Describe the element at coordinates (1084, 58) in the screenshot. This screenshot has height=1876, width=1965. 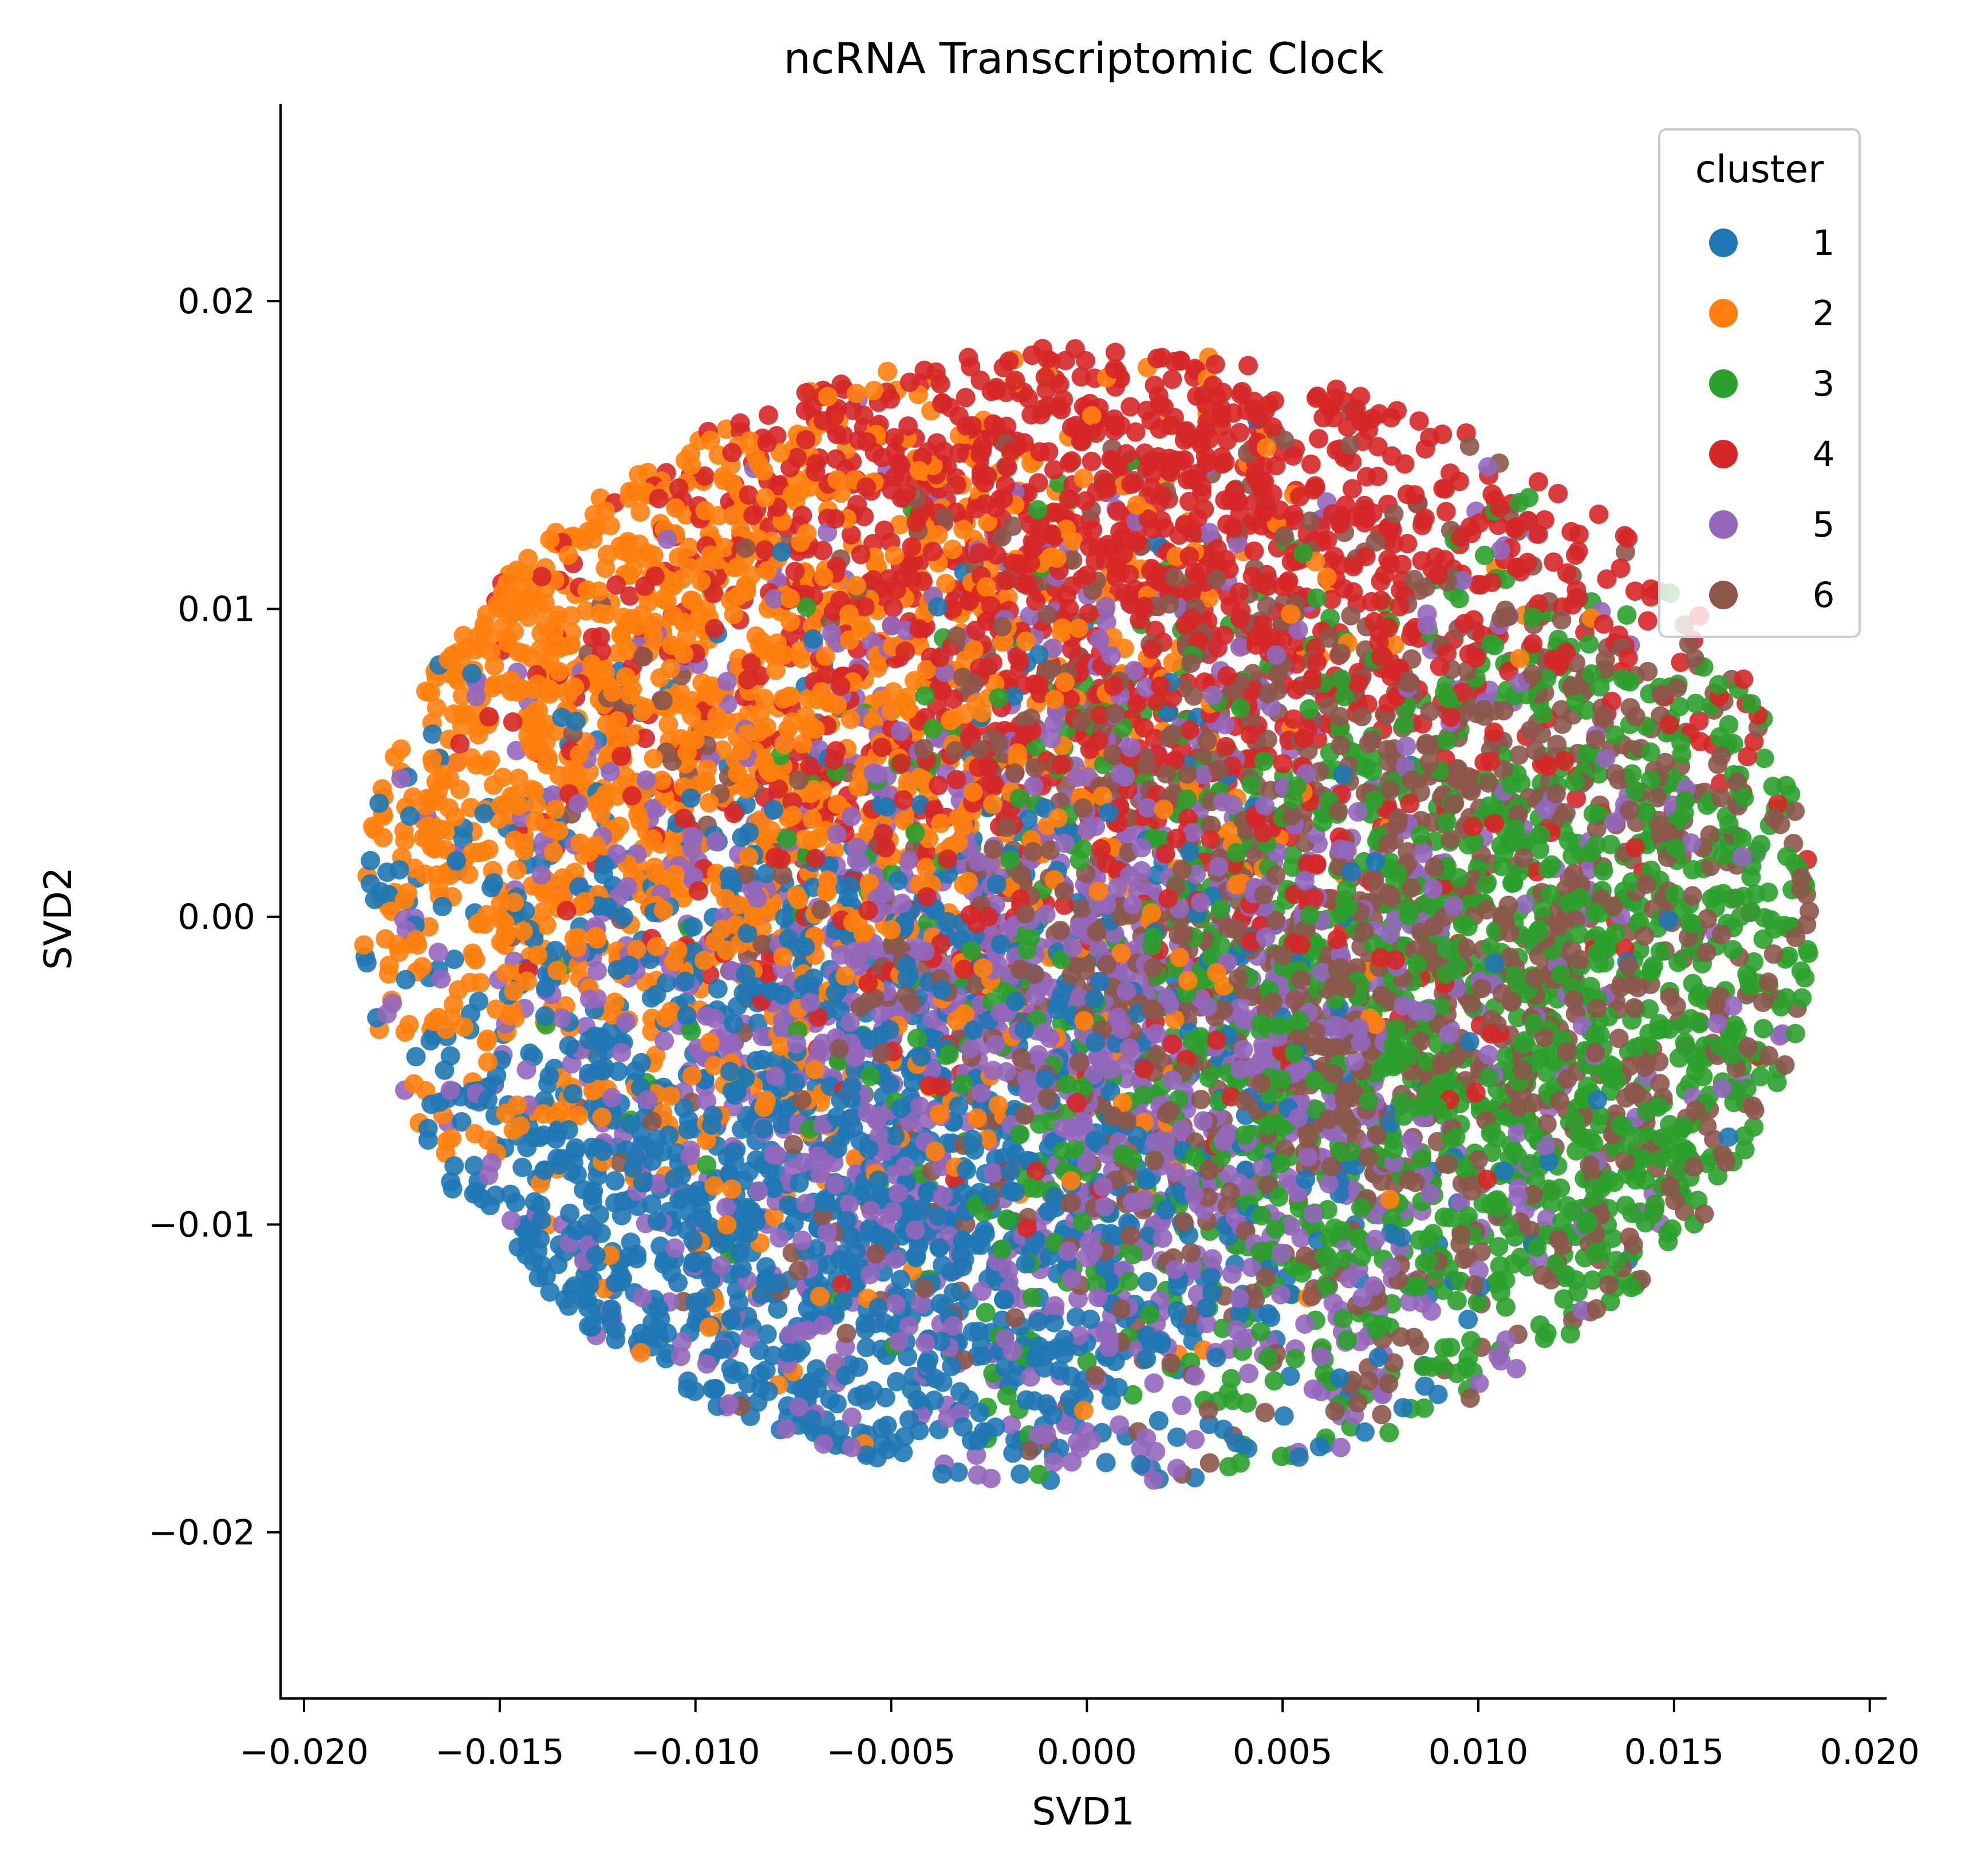
I see `chart-title: ncRNA Transcriptomic Clock` at that location.